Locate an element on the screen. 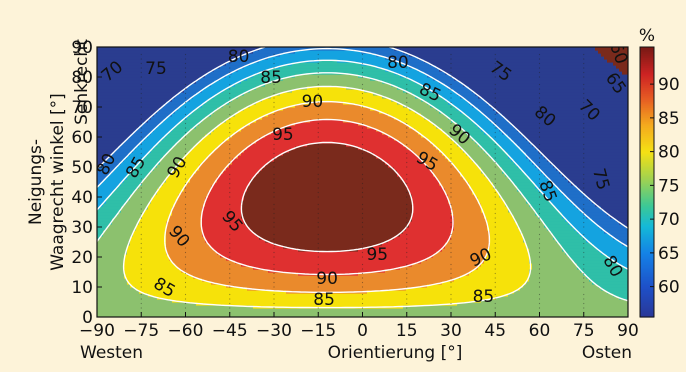 The height and width of the screenshot is (372, 686). colorbar-tick-label: 75 is located at coordinates (669, 186).